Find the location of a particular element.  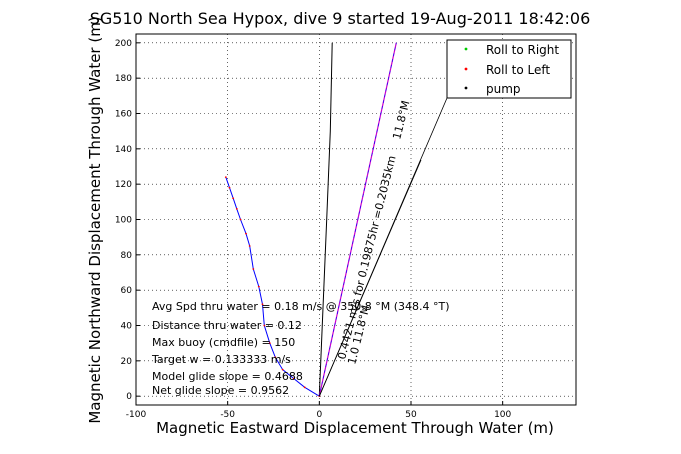

legend-label-left: Roll to Left is located at coordinates (518, 70).